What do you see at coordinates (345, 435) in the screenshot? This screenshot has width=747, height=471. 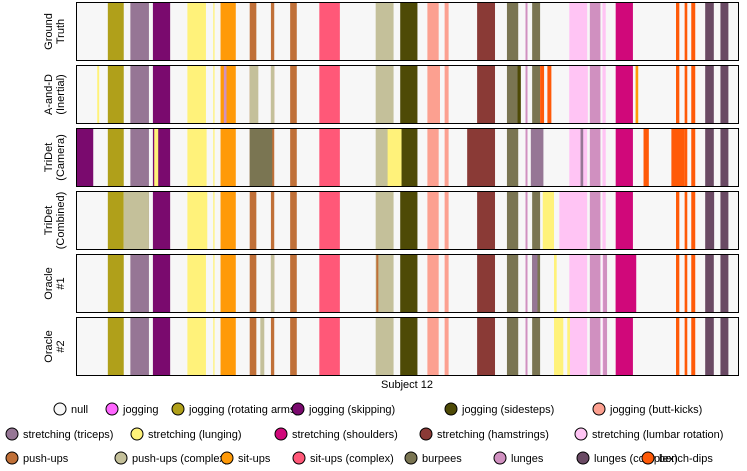 I see `legend-label: stretching (shoulders)` at bounding box center [345, 435].